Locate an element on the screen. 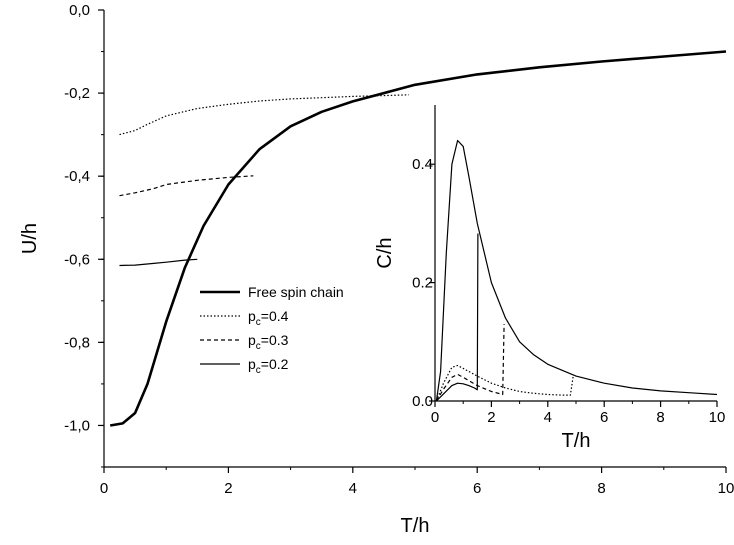 The image size is (734, 545). legend-label-value: =0.3 is located at coordinates (275, 340).